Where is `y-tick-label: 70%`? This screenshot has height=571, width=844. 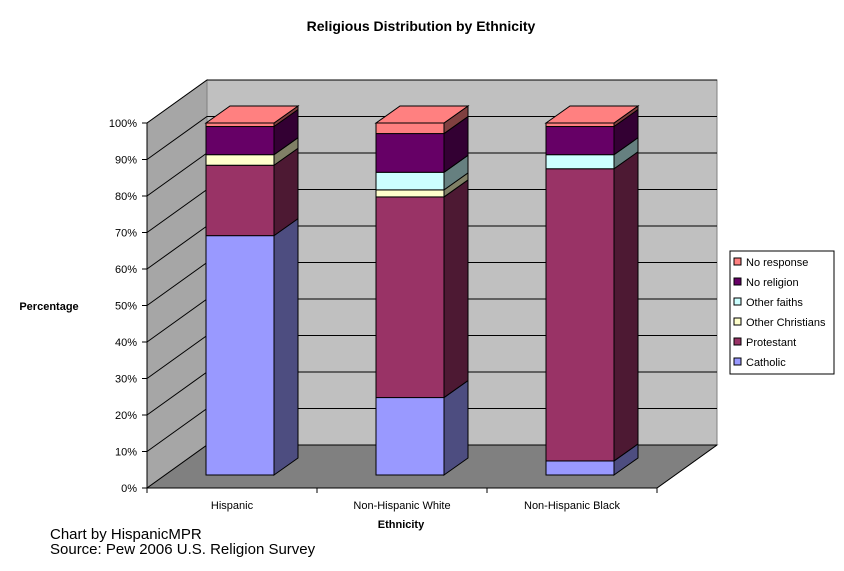 y-tick-label: 70% is located at coordinates (126, 234).